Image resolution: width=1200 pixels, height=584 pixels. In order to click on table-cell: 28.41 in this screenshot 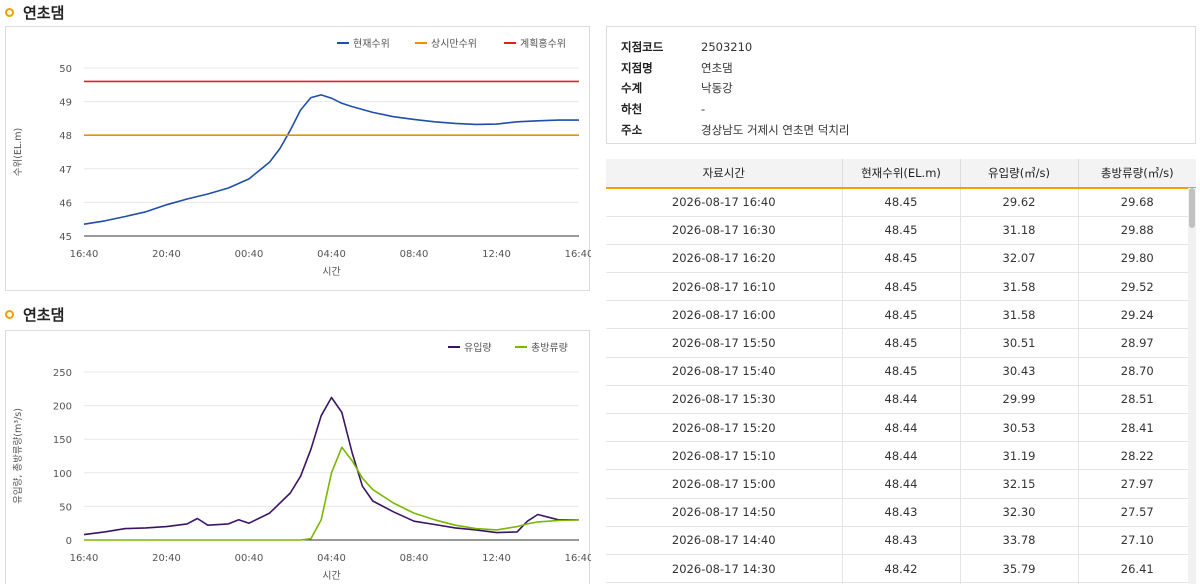, I will do `click(1137, 428)`.